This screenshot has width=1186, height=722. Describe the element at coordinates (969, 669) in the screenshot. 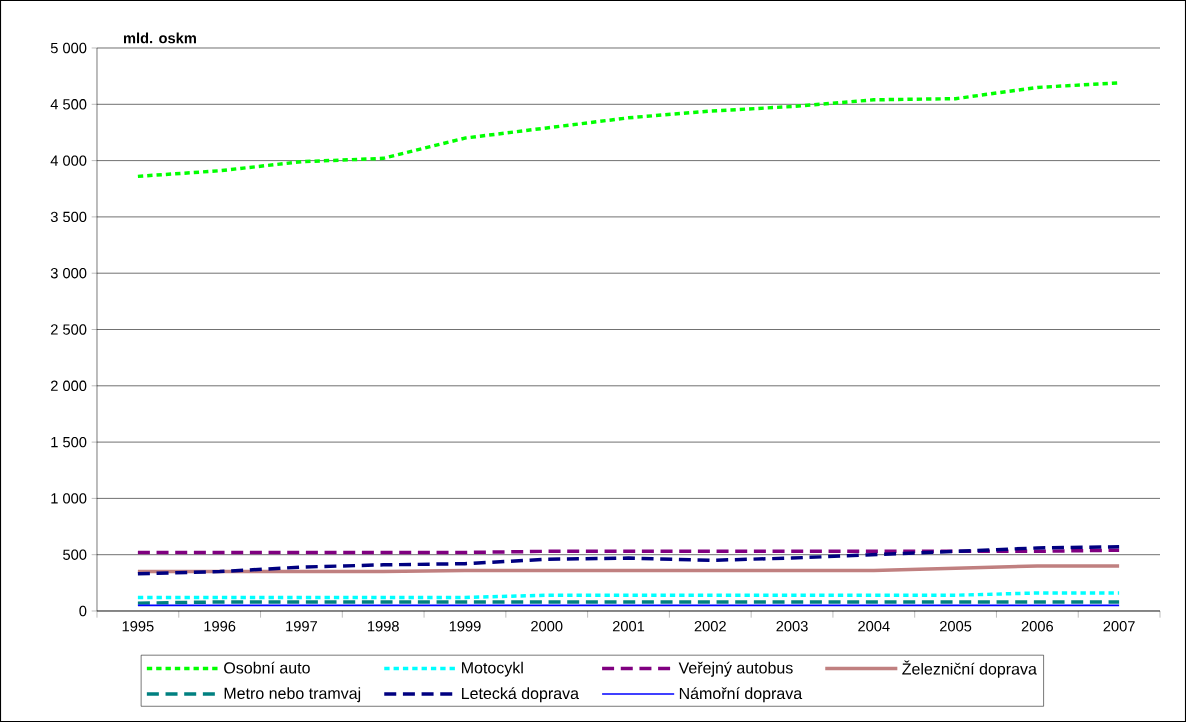

I see `legend-label: Železniční doprava` at that location.